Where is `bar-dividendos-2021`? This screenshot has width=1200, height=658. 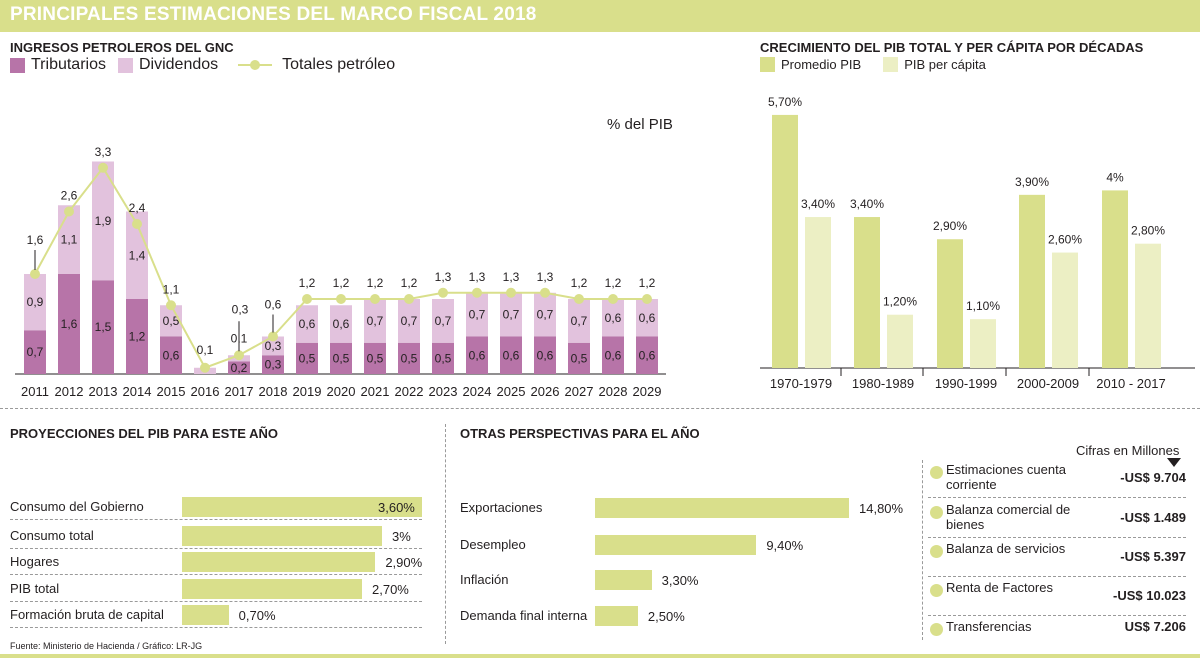
bar-dividendos-2021 is located at coordinates (375, 321).